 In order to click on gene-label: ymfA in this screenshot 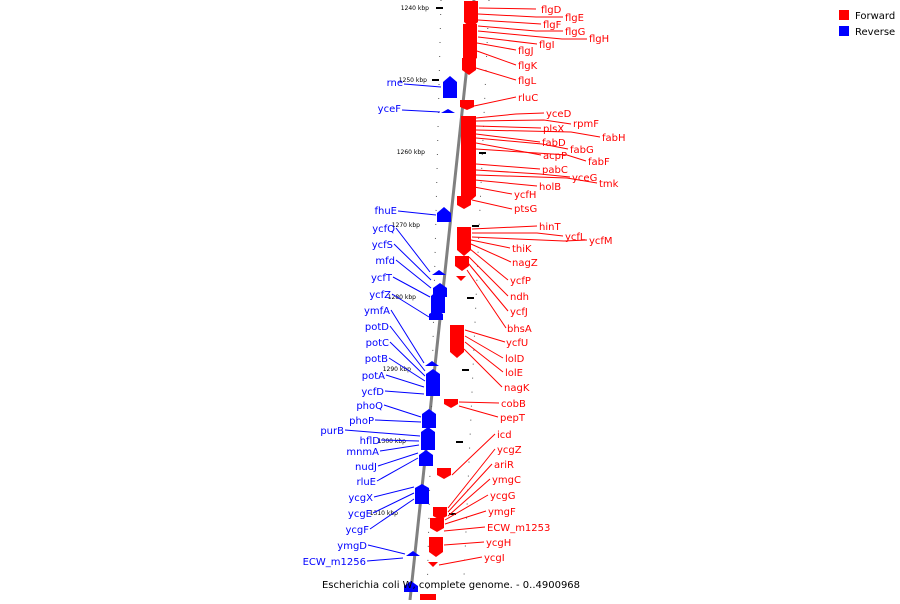, I will do `click(377, 311)`.